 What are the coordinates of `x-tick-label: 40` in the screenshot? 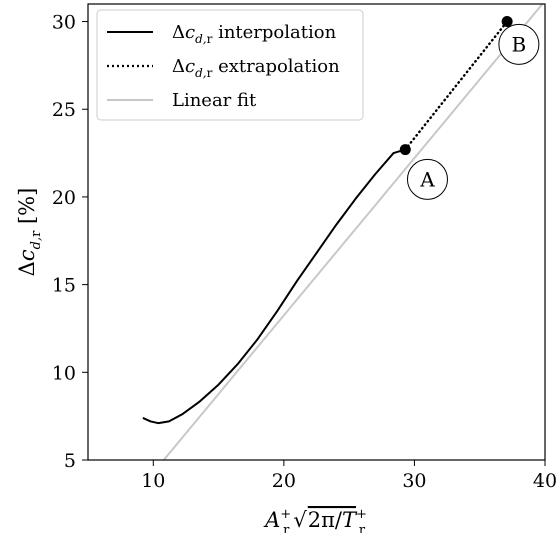 It's located at (545, 481).